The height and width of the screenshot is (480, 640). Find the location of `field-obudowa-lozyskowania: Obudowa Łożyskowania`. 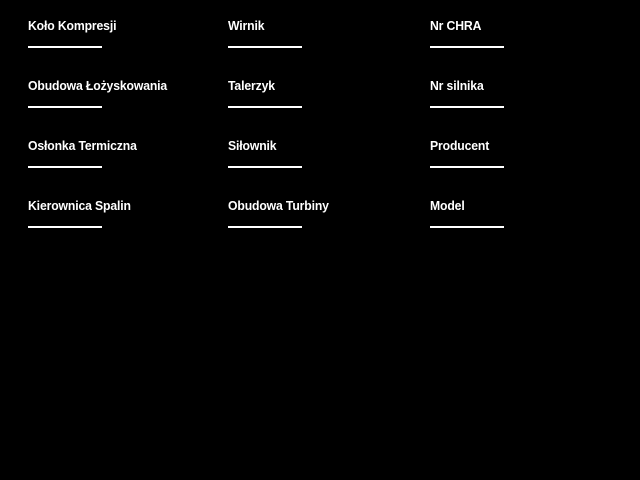

field-obudowa-lozyskowania: Obudowa Łożyskowania is located at coordinates (123, 93).